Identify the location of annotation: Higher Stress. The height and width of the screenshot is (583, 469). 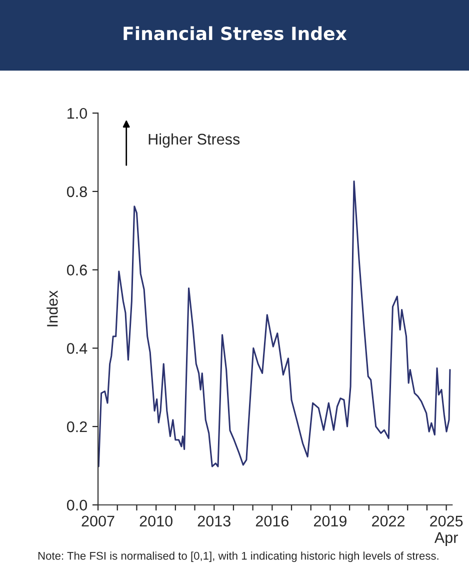
(194, 140).